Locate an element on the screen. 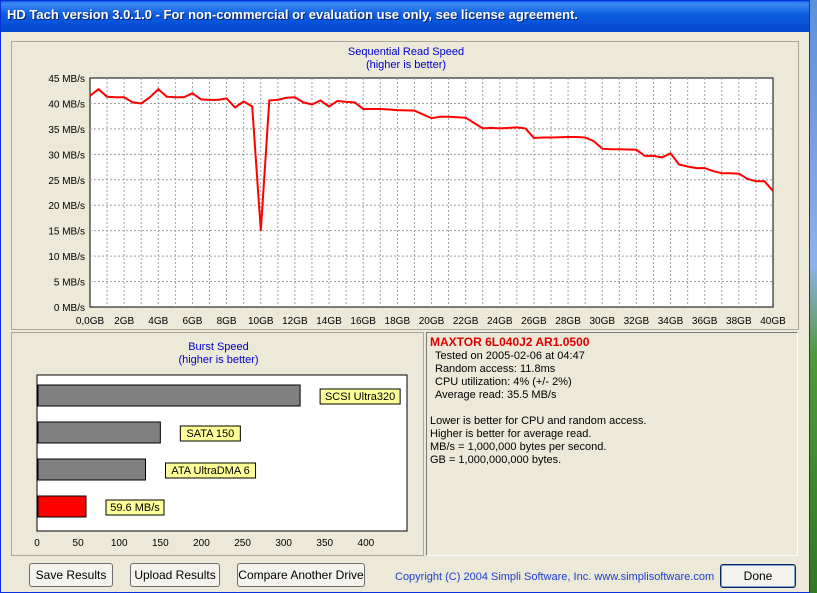 This screenshot has height=593, width=817. seq-y-tick-label: 25 MB/s is located at coordinates (66, 181).